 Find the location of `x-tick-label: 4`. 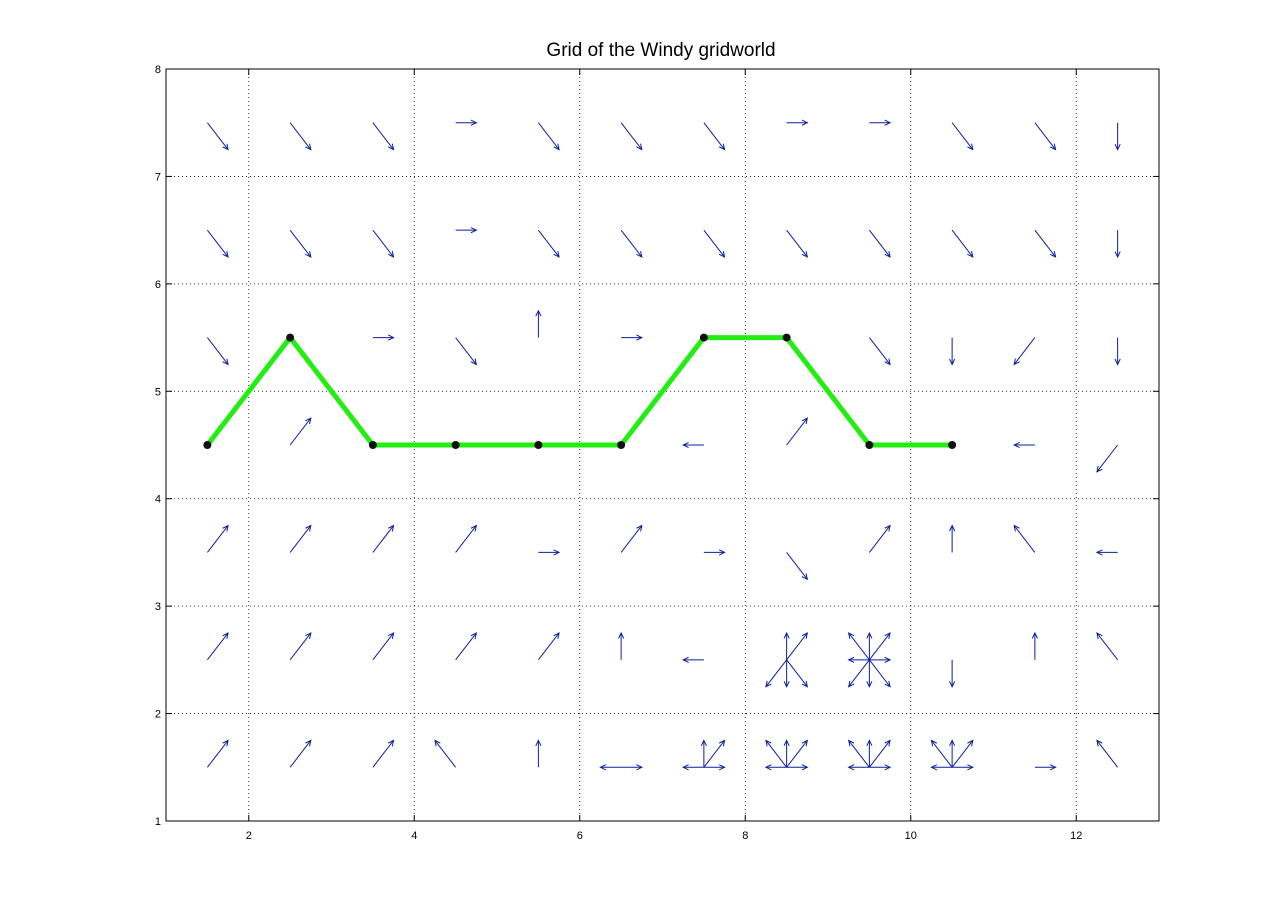

x-tick-label: 4 is located at coordinates (414, 836).